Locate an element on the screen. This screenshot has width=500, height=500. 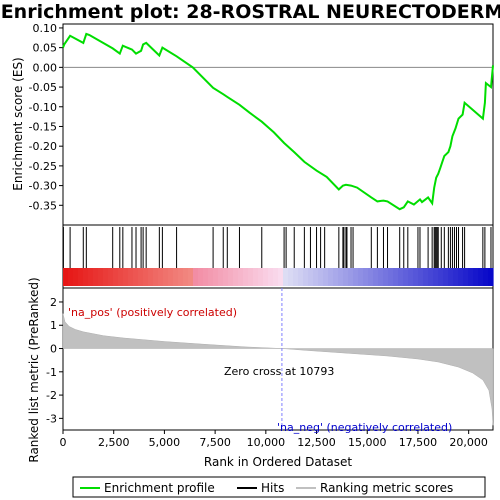
metric-y-tick-label: -3 is located at coordinates (51, 418).